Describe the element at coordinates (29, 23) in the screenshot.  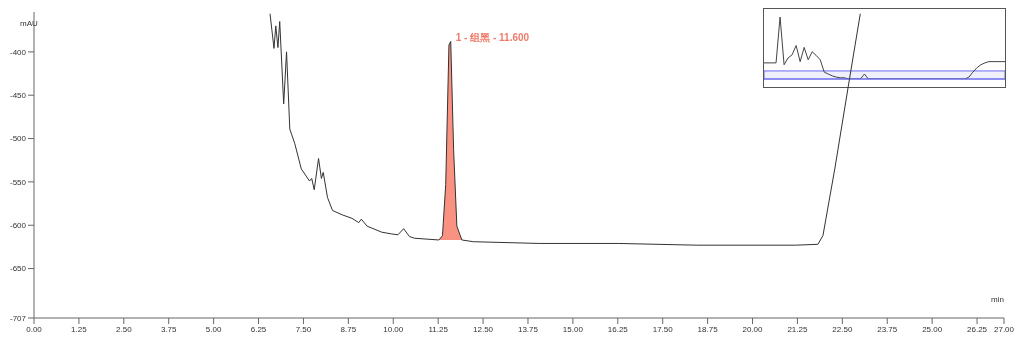
I see `y-axis-title: mAU` at that location.